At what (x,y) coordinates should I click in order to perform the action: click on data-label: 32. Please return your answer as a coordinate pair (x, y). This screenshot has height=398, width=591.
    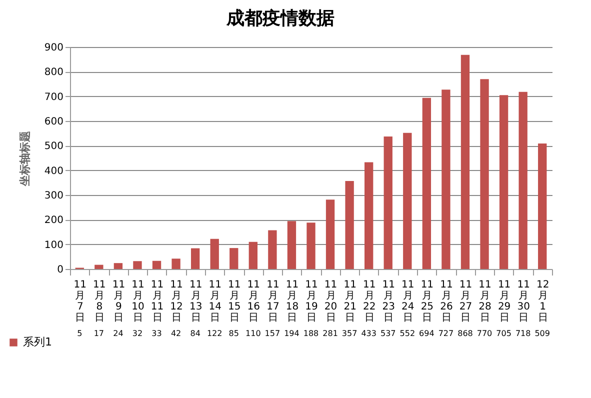
    Looking at the image, I should click on (137, 333).